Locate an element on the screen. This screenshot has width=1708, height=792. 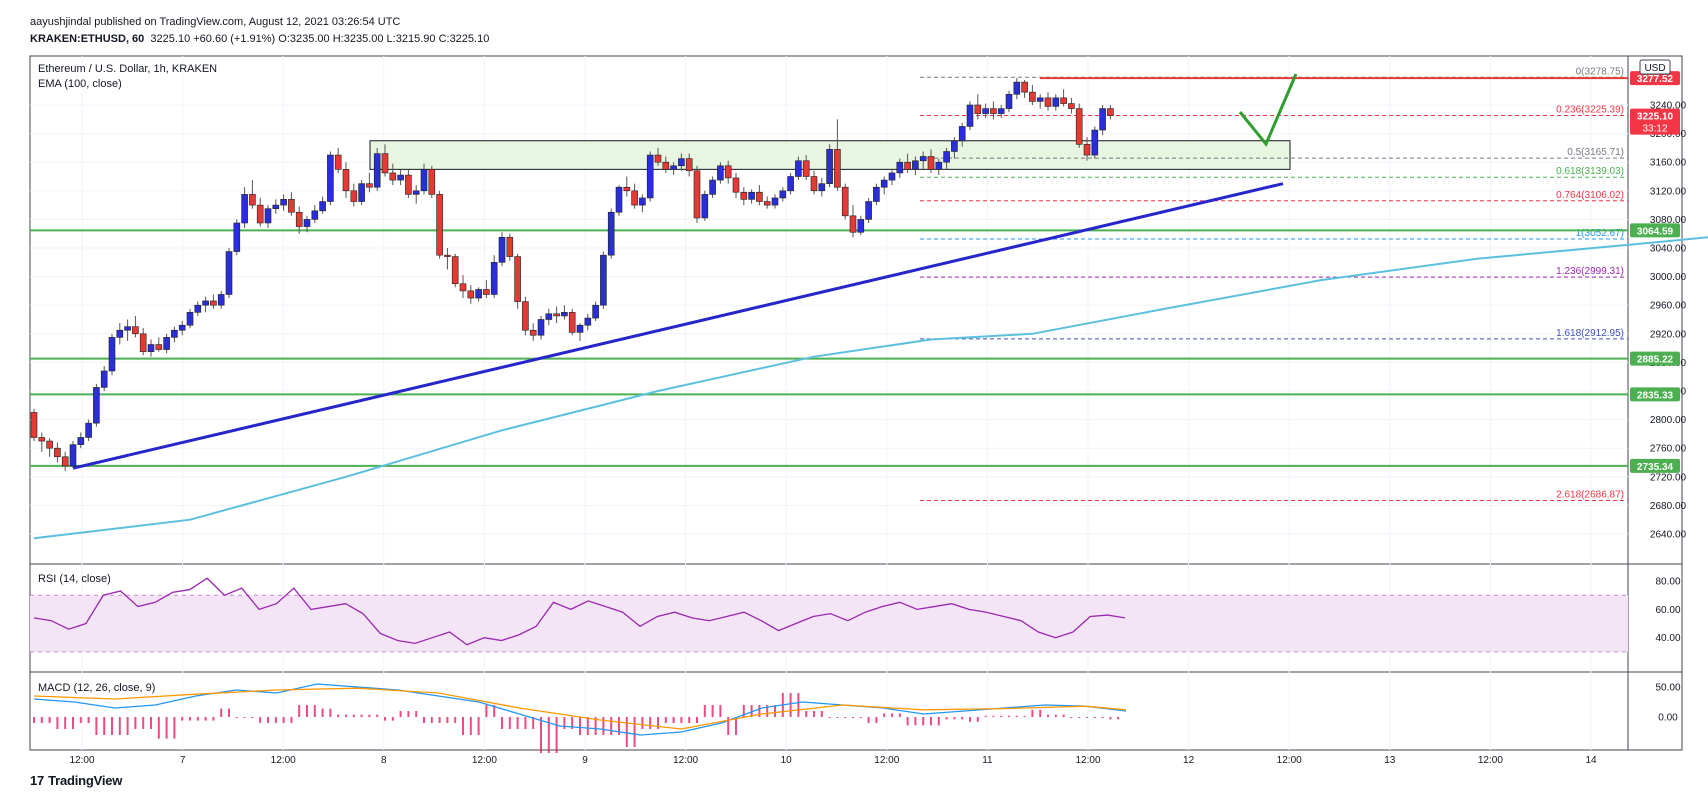
symbol-name: KRAKEN:ETHUSD, 60 is located at coordinates (87, 39).